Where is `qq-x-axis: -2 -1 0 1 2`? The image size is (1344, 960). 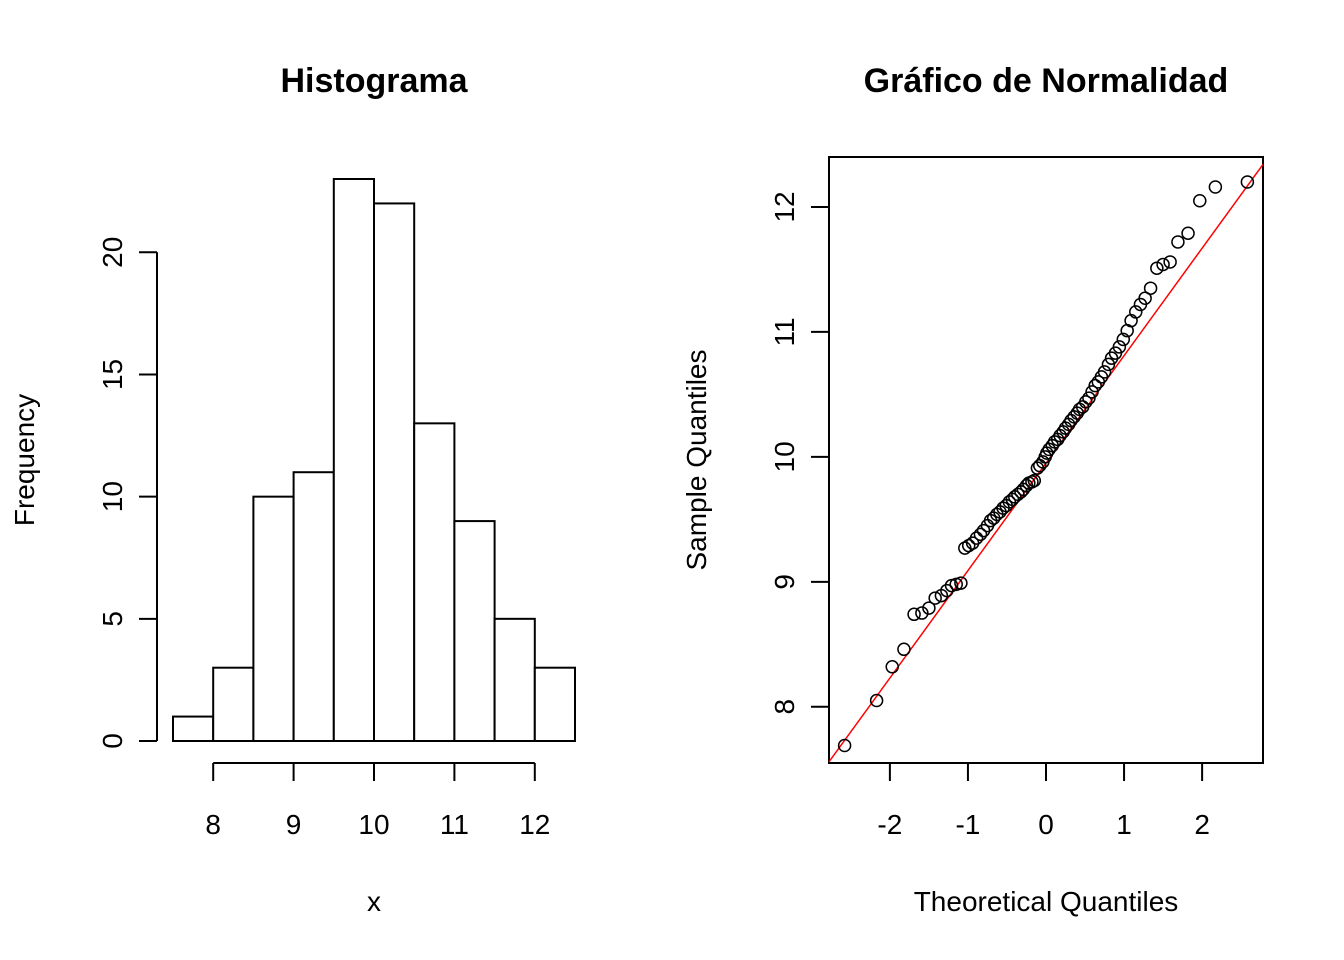 qq-x-axis: -2 -1 0 1 2 is located at coordinates (1043, 801).